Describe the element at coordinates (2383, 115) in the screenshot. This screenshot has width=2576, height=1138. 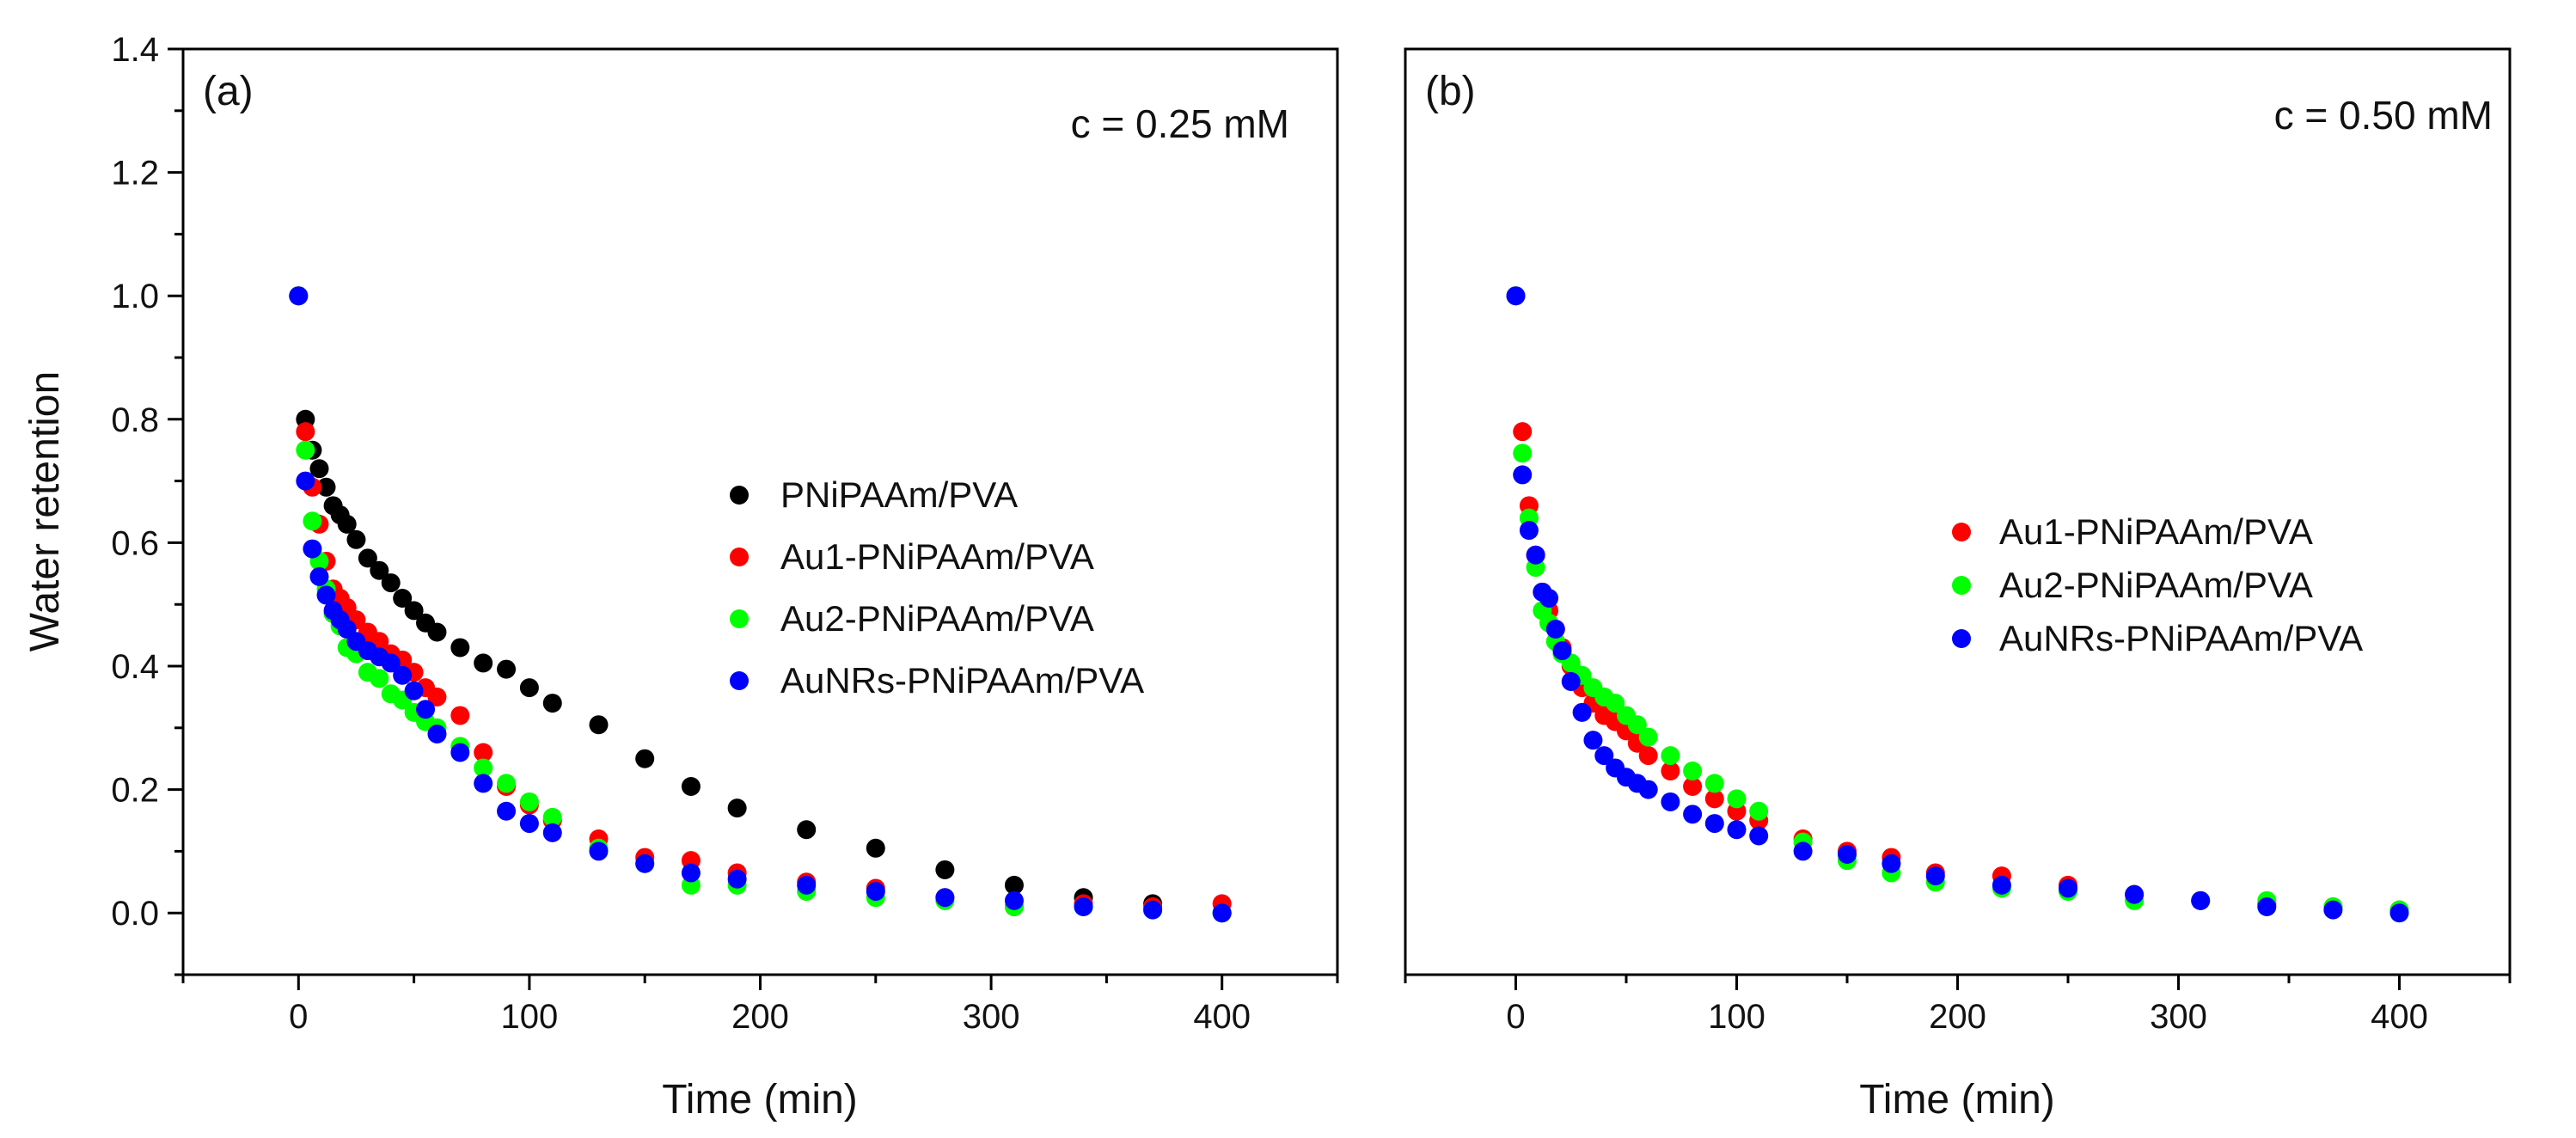
I see `panel-b-concentration-annotation: c = 0.50 mM` at that location.